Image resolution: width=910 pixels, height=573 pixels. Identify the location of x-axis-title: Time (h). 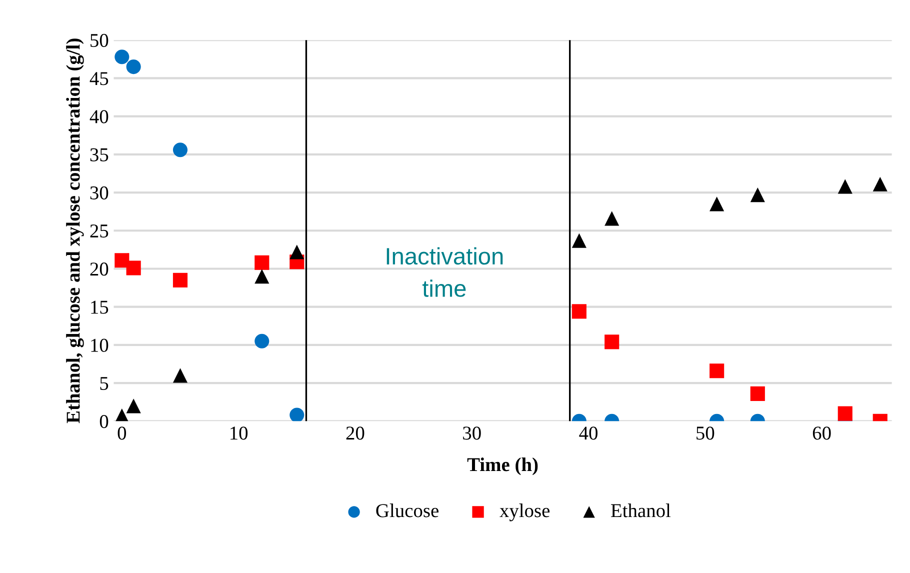
(502, 467).